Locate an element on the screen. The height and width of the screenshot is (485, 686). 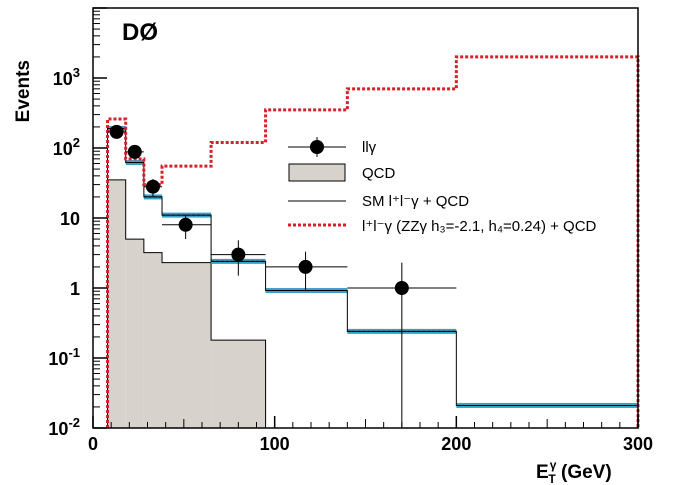
legend-qcd-label: QCD is located at coordinates (379, 173).